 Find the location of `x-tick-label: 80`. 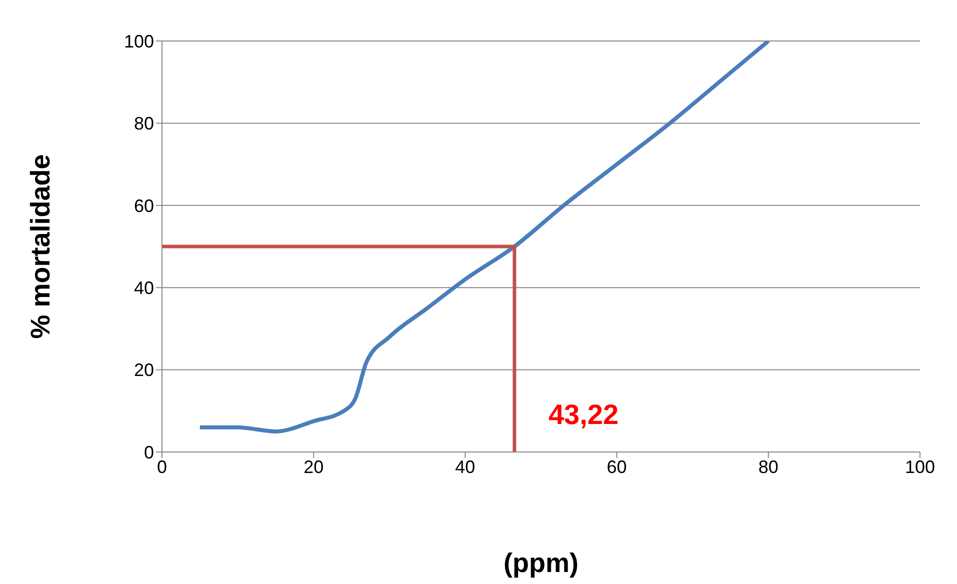

x-tick-label: 80 is located at coordinates (768, 466).